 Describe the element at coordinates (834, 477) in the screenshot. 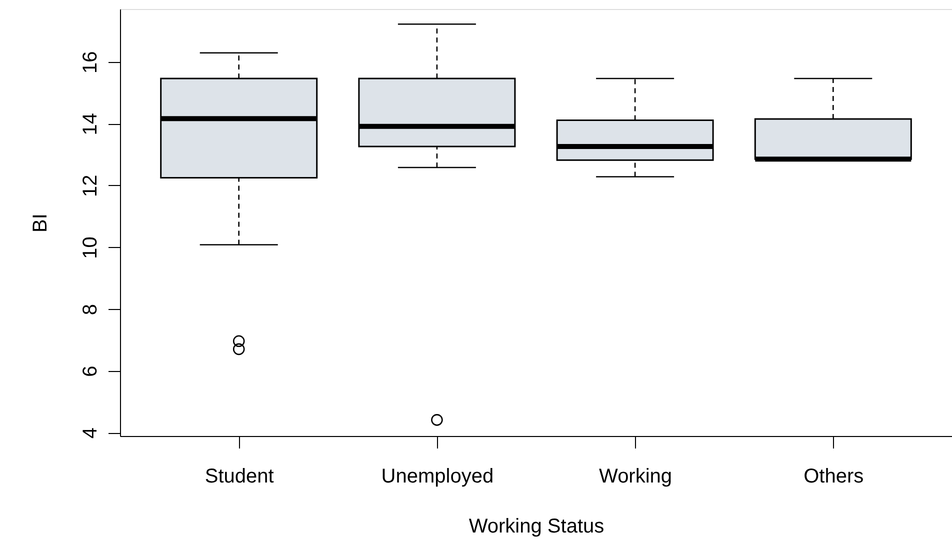

I see `x-tick-label: Others` at that location.